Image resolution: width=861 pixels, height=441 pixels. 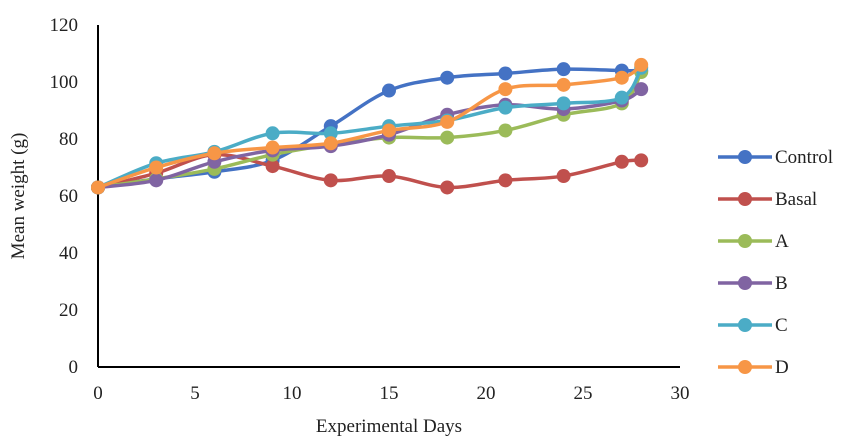 I want to click on y-tick-label: 40, so click(x=68, y=253).